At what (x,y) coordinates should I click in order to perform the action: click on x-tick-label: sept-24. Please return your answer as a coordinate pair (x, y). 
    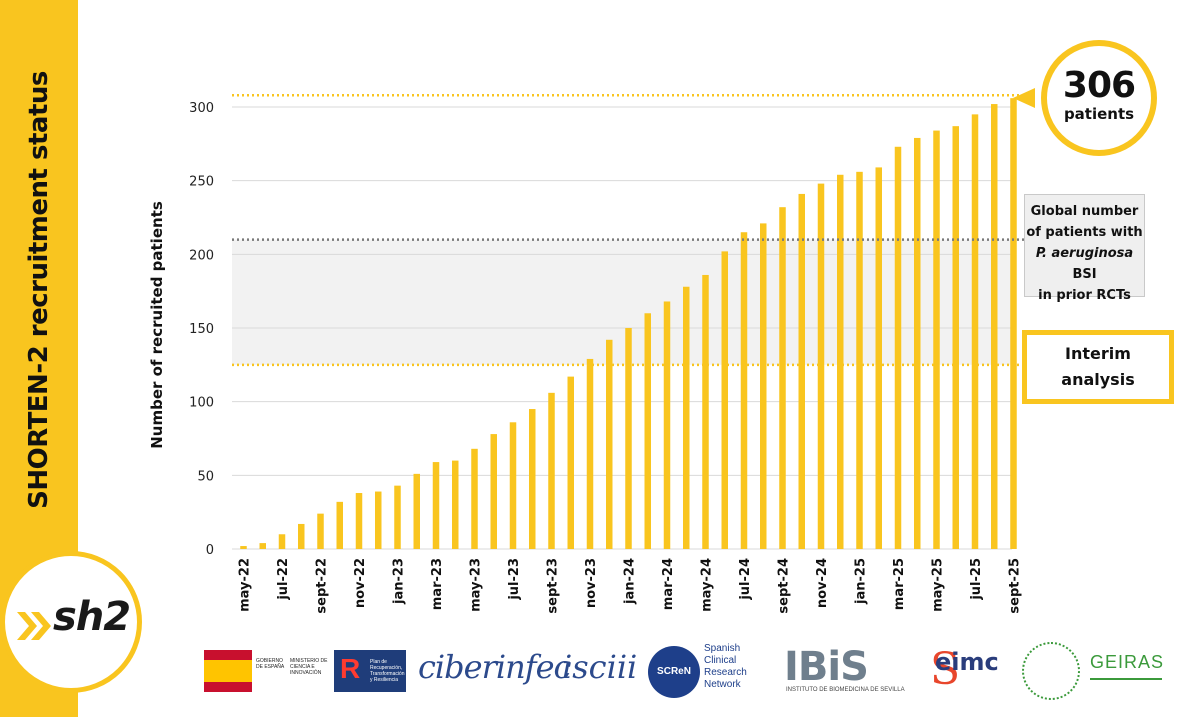
    Looking at the image, I should click on (784, 586).